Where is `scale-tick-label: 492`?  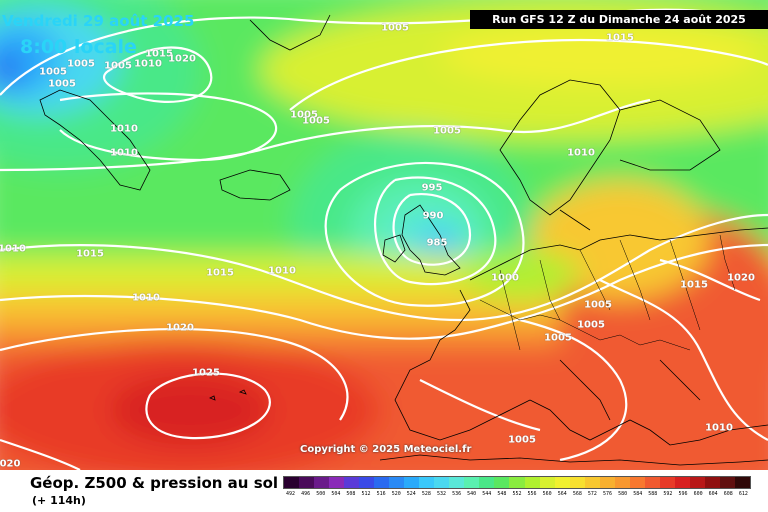
scale-tick-label: 492 is located at coordinates (291, 494).